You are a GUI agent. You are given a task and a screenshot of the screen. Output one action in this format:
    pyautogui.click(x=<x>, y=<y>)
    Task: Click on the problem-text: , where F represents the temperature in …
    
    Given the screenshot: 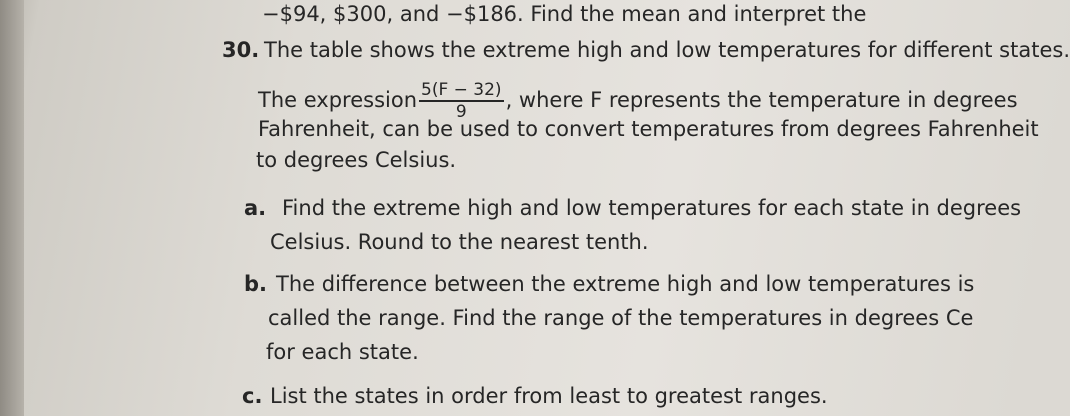 What is the action you would take?
    pyautogui.click(x=761, y=100)
    